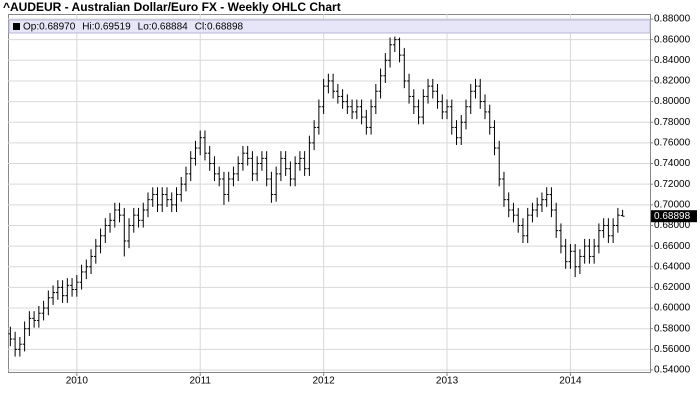 Image resolution: width=700 pixels, height=411 pixels. What do you see at coordinates (672, 328) in the screenshot?
I see `y-tick-label: 0.58000` at bounding box center [672, 328].